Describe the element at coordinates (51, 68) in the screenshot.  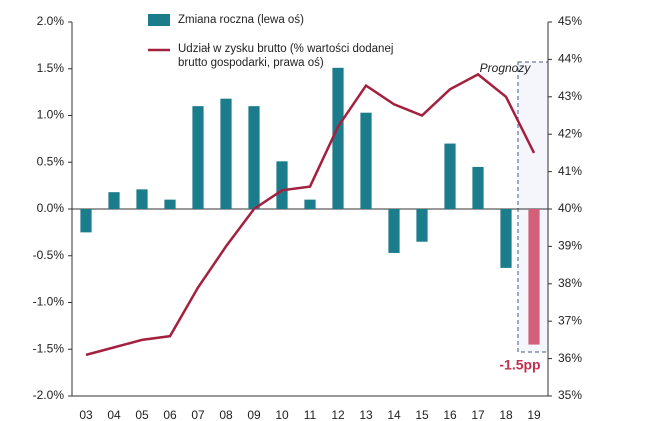
I see `y-tick-label: 1.5%` at that location.